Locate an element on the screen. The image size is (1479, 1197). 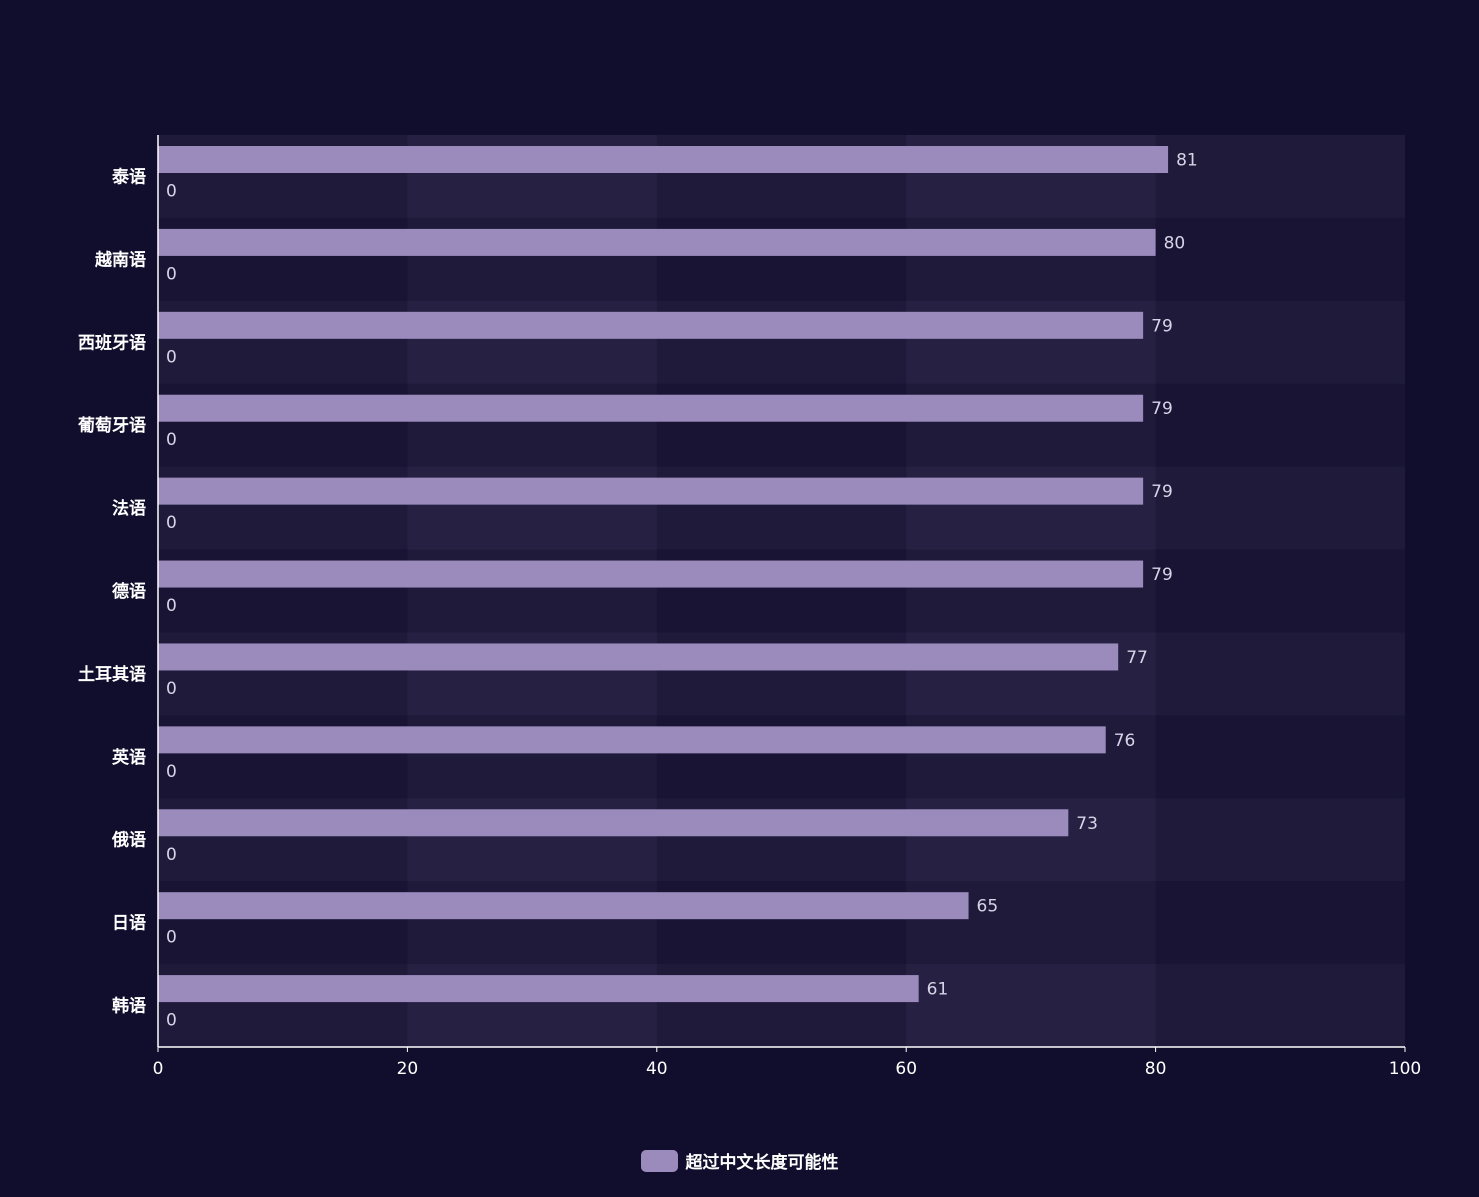
data-label: 65 is located at coordinates (988, 907).